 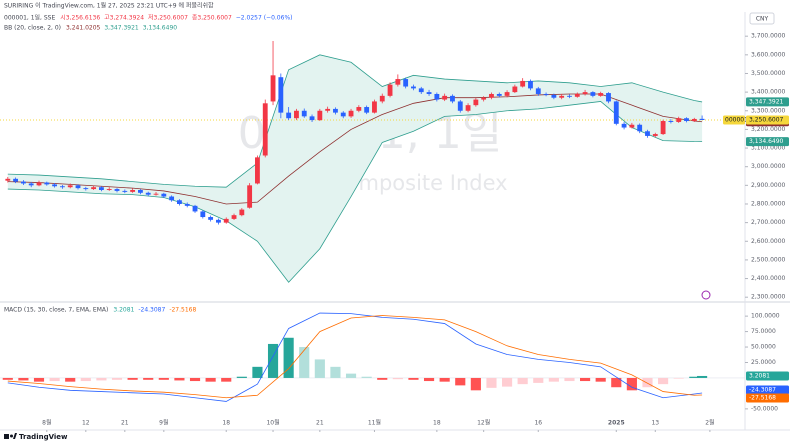 What do you see at coordinates (56, 310) in the screenshot?
I see `macd-legend: MACD (15, 30, close, 7, EMA, EMA)` at bounding box center [56, 310].